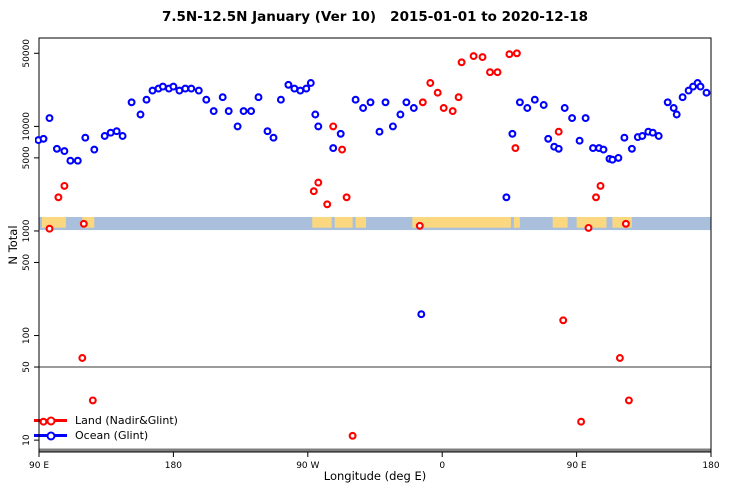 The width and height of the screenshot is (750, 500). Describe the element at coordinates (27, 335) in the screenshot. I see `y-tick-label: 100` at that location.